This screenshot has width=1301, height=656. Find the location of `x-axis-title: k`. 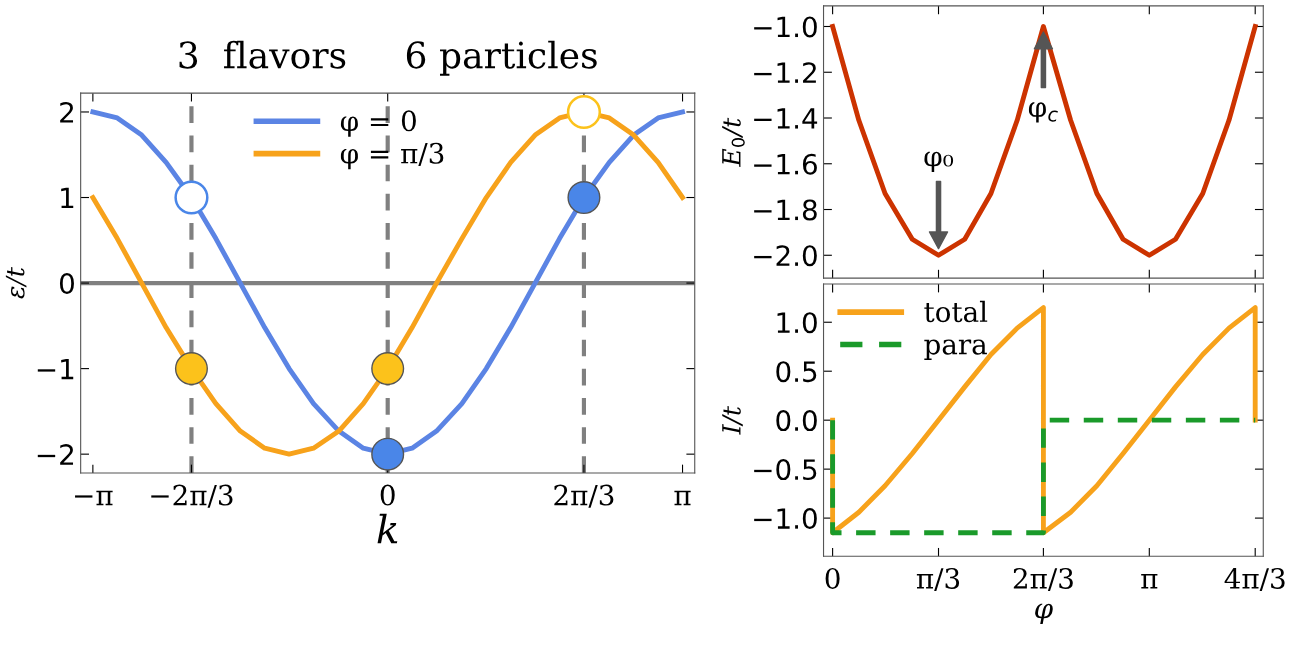

x-axis-title: k is located at coordinates (387, 528).